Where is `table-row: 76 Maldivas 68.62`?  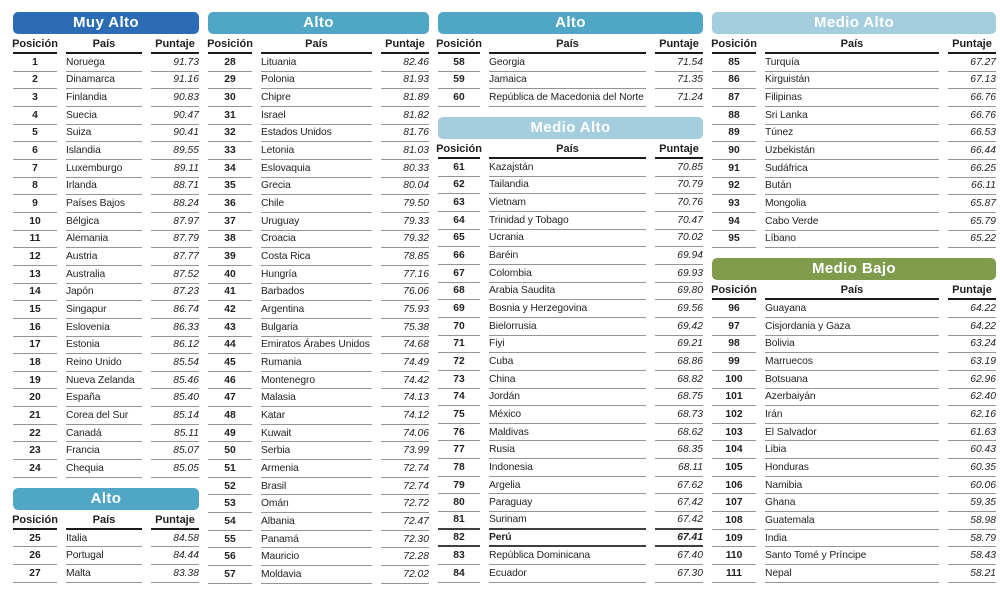
table-row: 76 Maldivas 68.62 is located at coordinates (570, 433).